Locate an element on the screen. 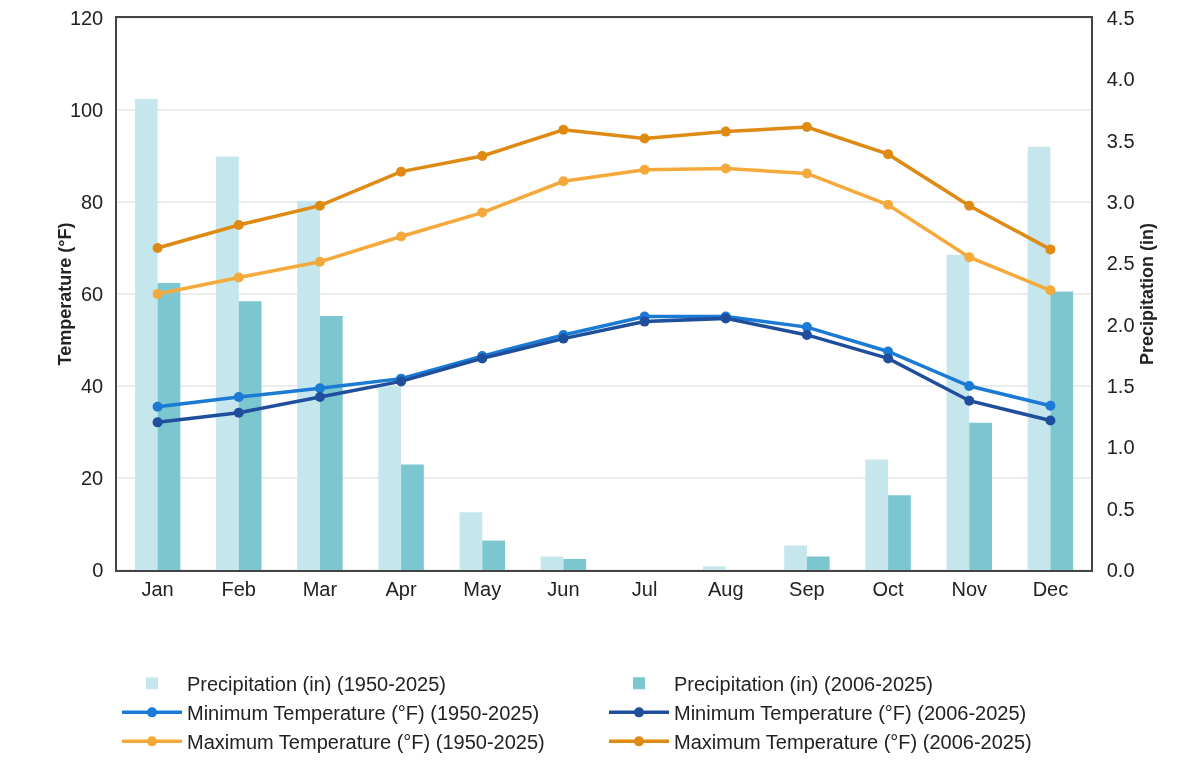 This screenshot has height=773, width=1190. y2-tick-label: 4.5 is located at coordinates (1120, 18).